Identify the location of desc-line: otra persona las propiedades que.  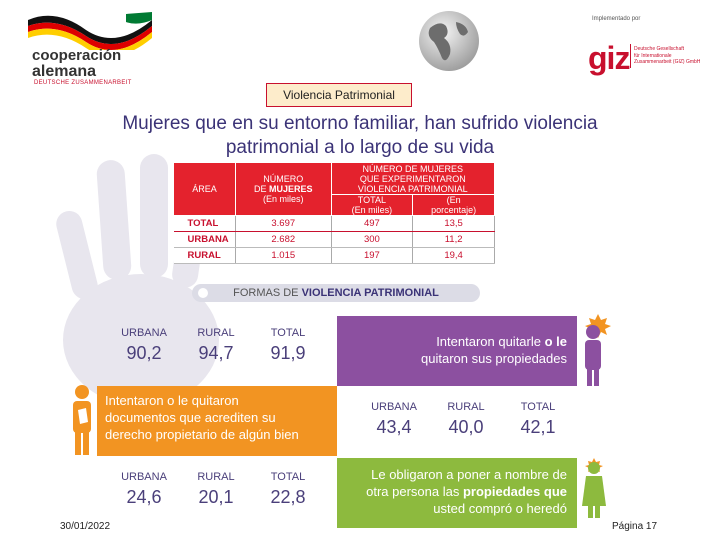
(457, 491).